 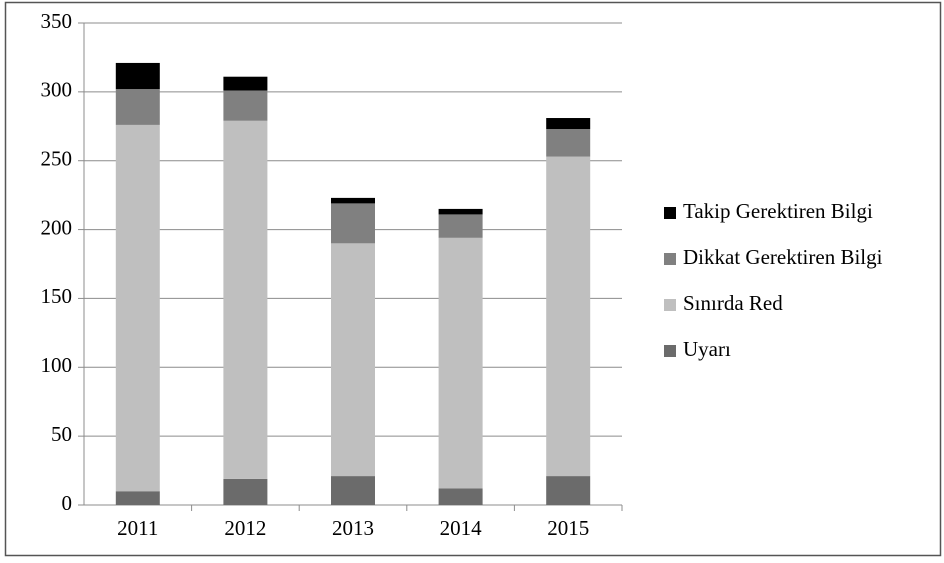 What do you see at coordinates (57, 159) in the screenshot?
I see `y-tick-label: 250` at bounding box center [57, 159].